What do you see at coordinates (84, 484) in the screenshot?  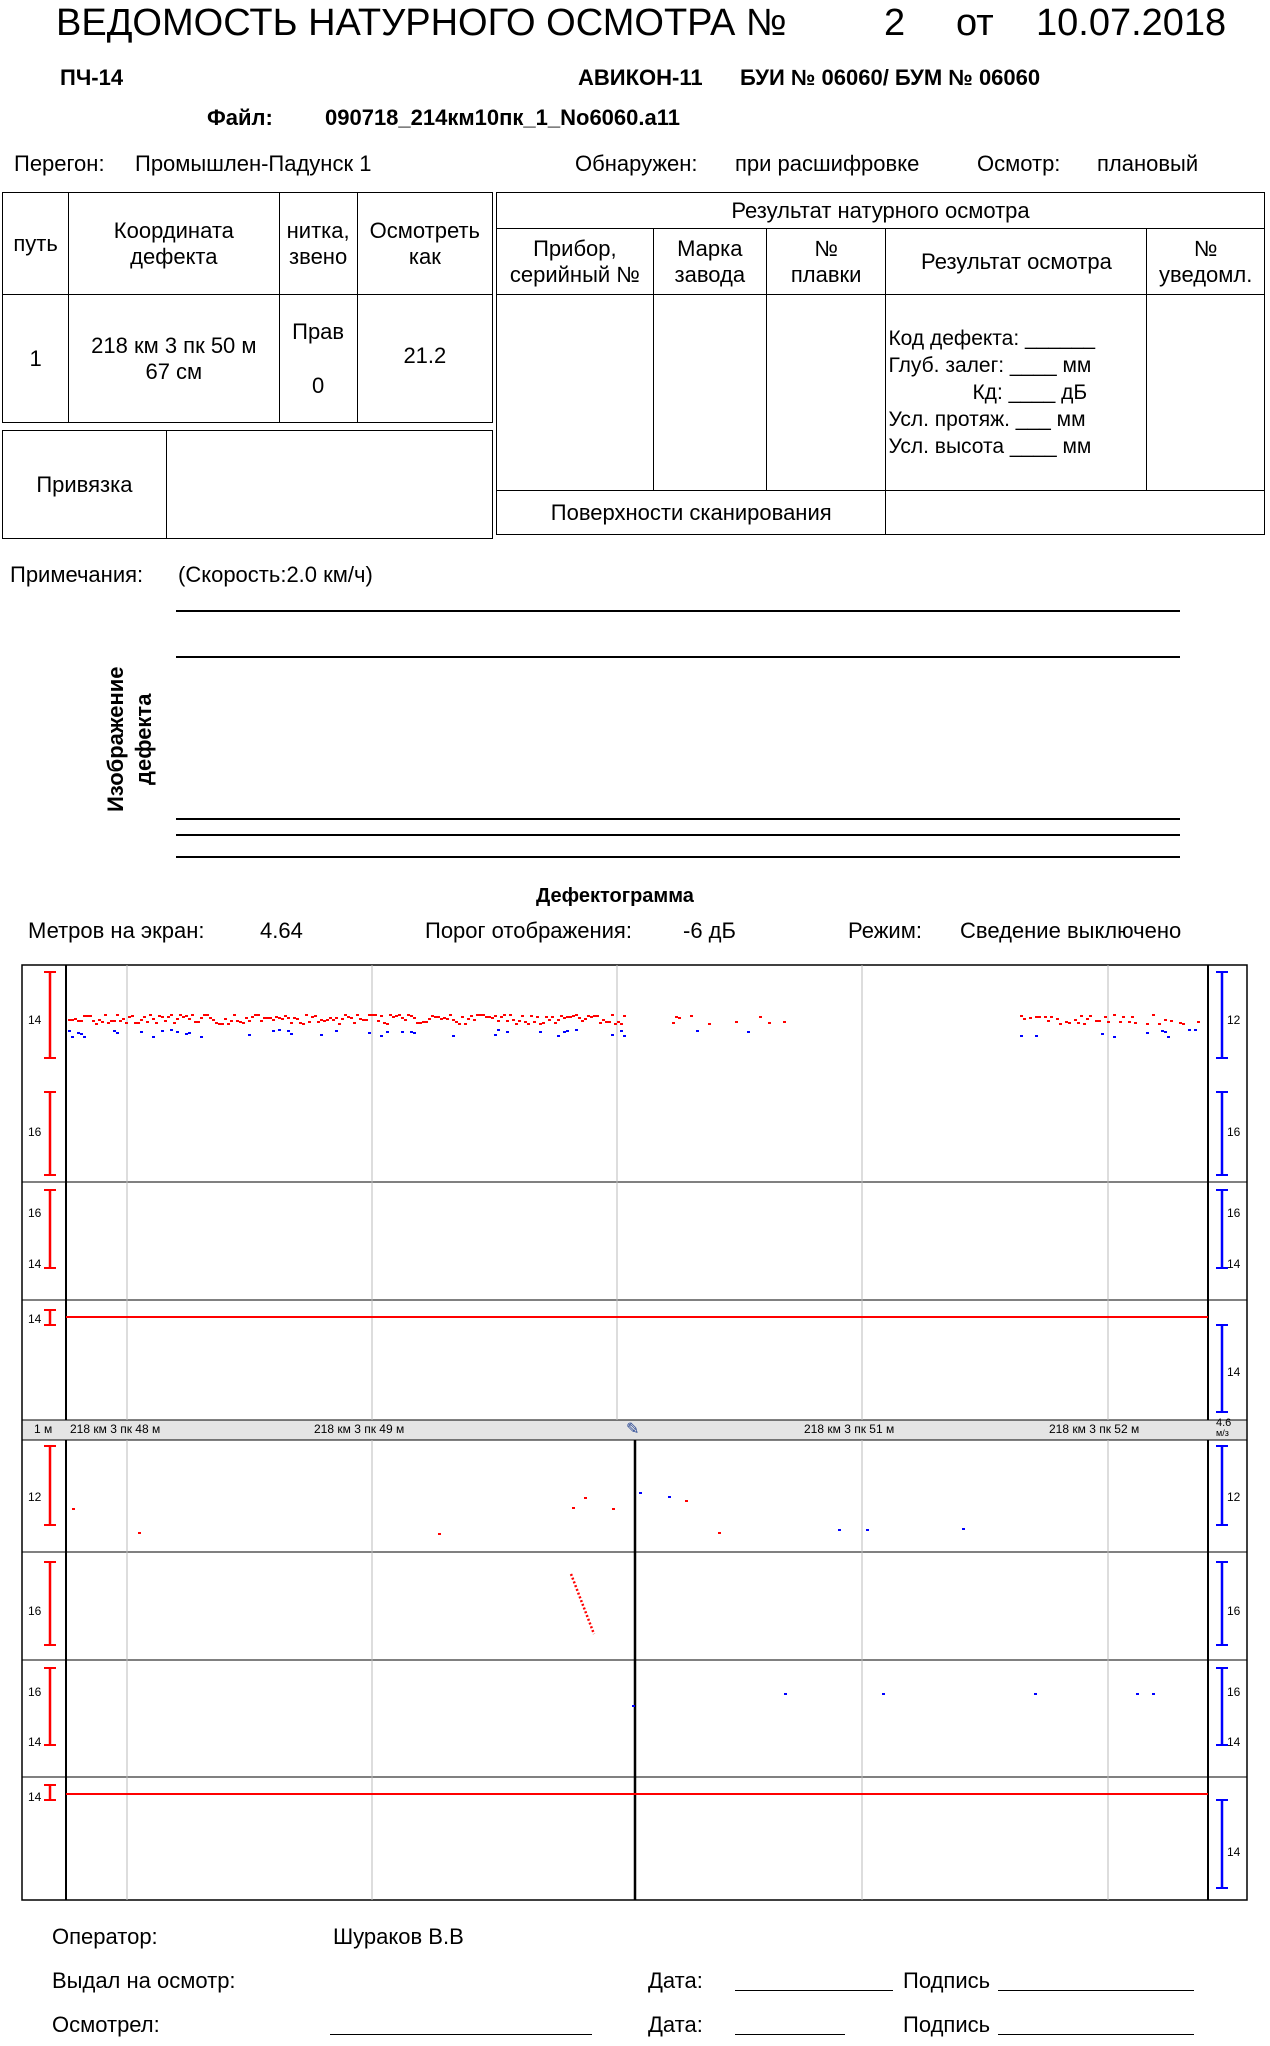 I see `binding-label: Привязка` at bounding box center [84, 484].